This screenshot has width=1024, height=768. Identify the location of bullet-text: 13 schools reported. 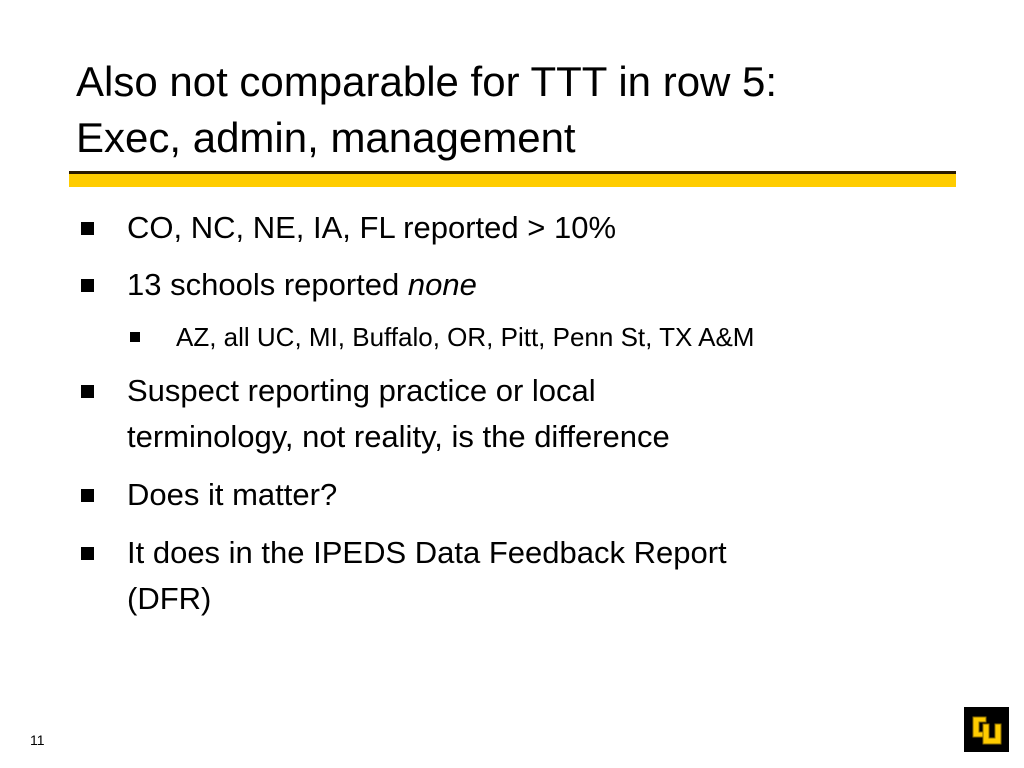
(267, 284).